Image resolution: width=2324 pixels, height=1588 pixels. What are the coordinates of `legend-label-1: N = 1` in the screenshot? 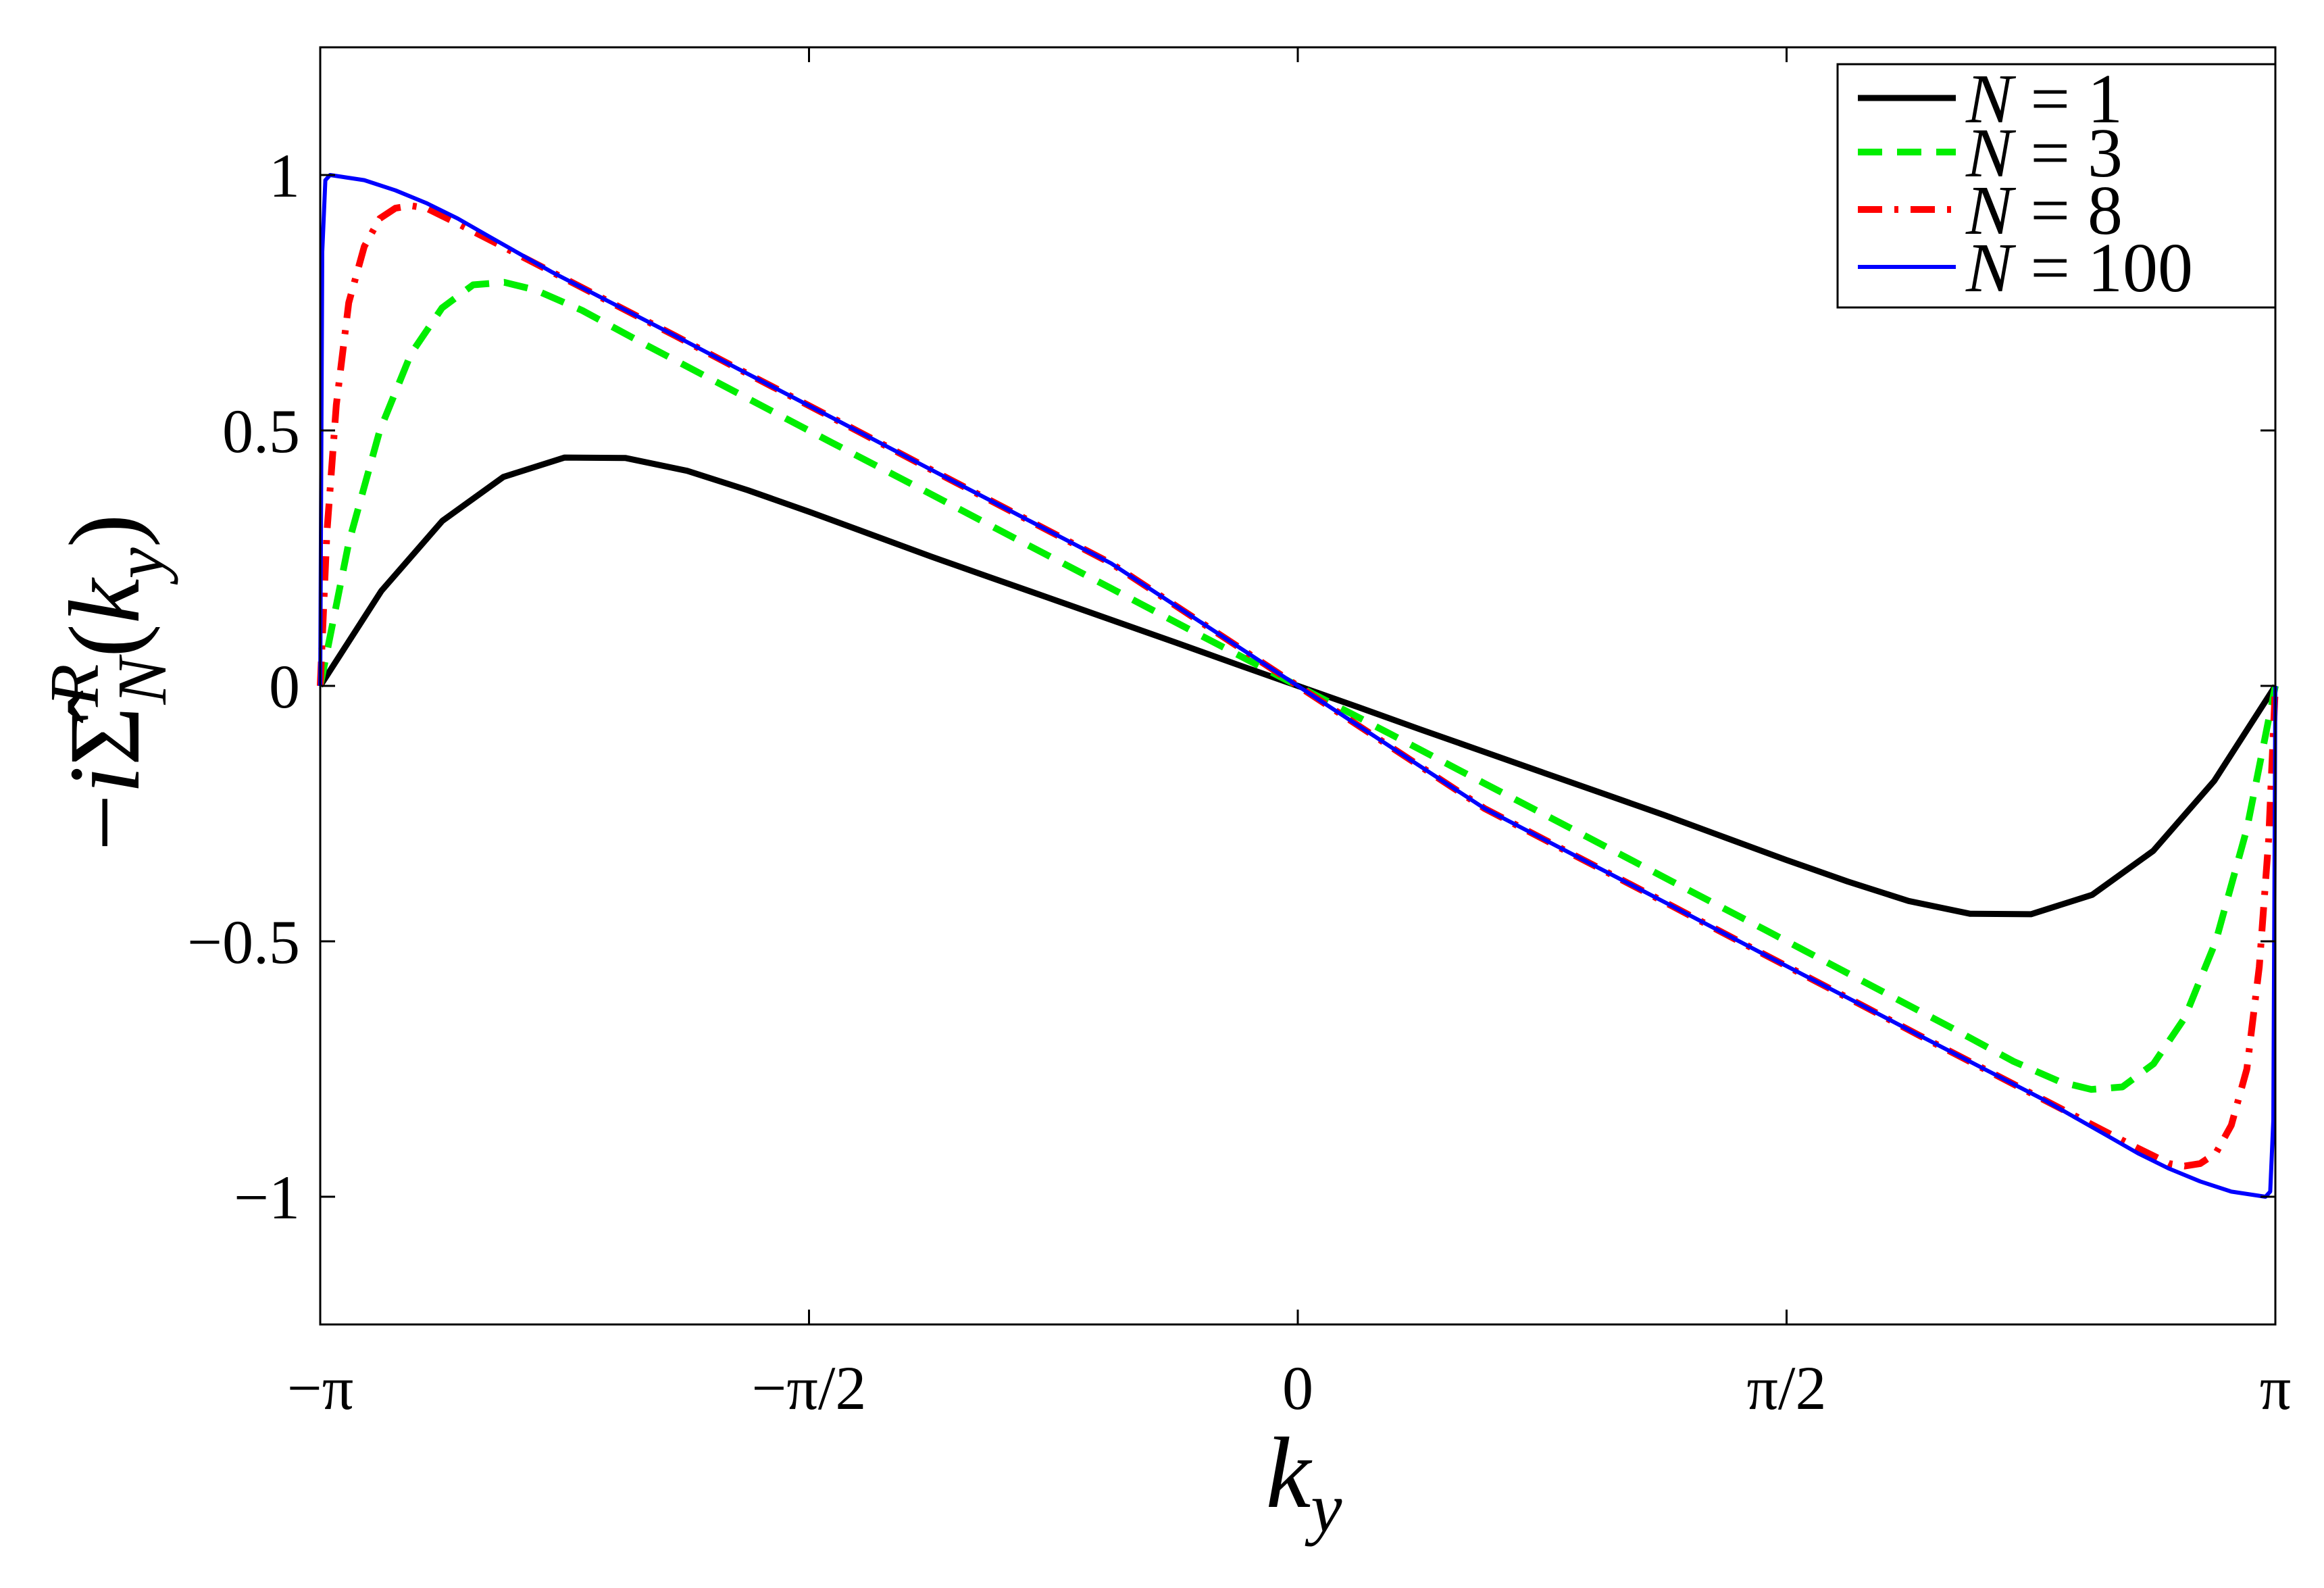 It's located at (2044, 99).